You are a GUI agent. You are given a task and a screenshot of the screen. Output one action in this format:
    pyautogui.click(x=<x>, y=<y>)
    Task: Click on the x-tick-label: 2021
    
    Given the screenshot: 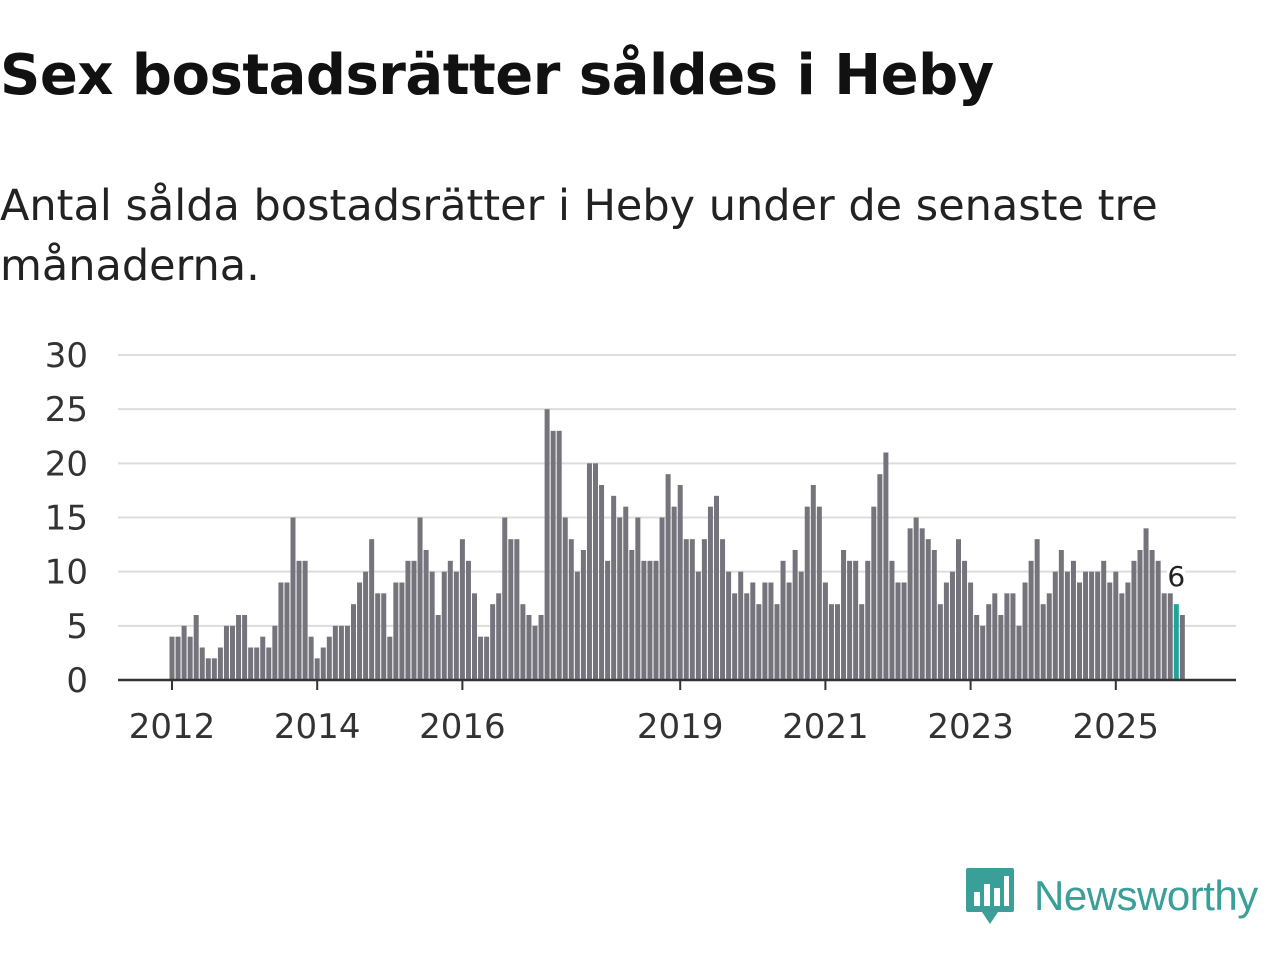 What is the action you would take?
    pyautogui.click(x=825, y=723)
    